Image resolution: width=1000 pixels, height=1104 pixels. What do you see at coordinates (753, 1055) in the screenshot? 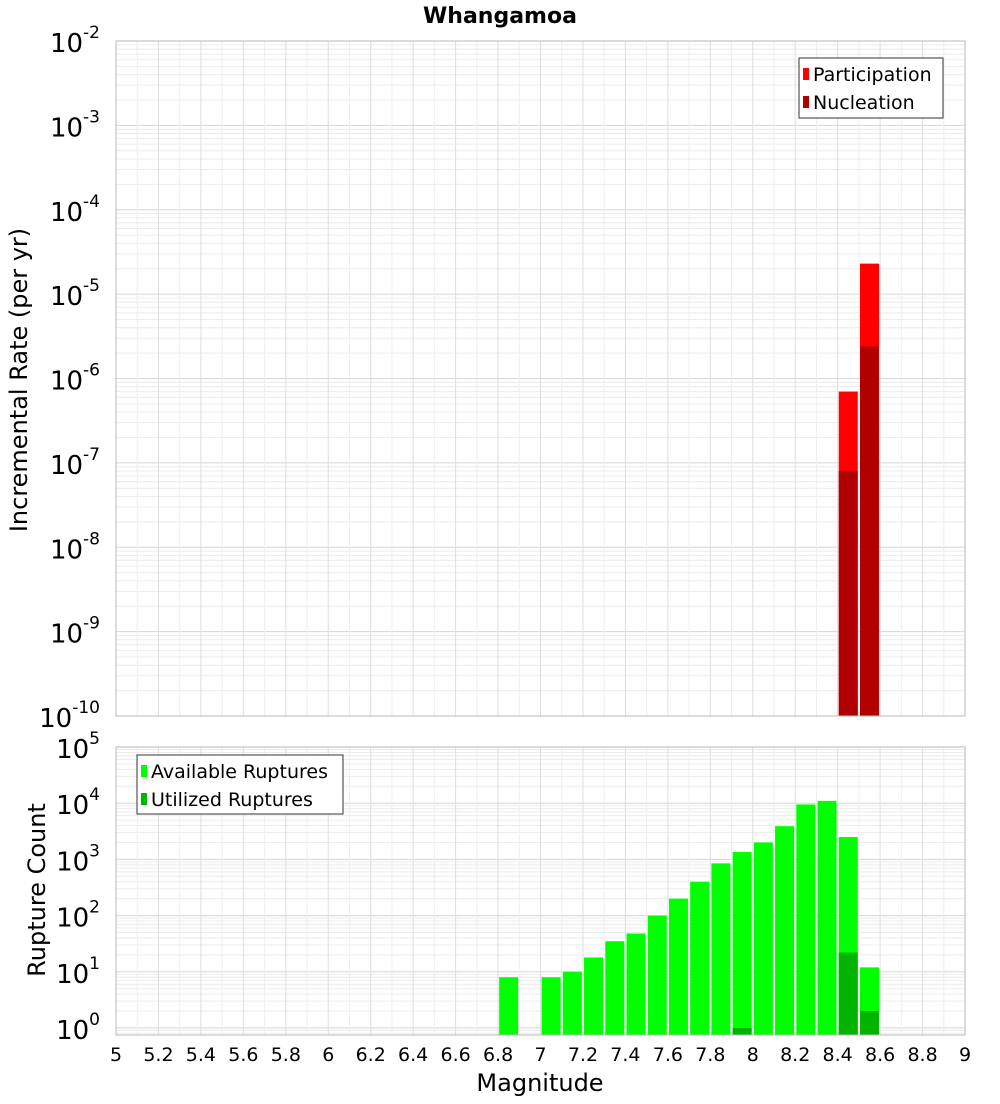
I see `x-tick-label: 8` at bounding box center [753, 1055].